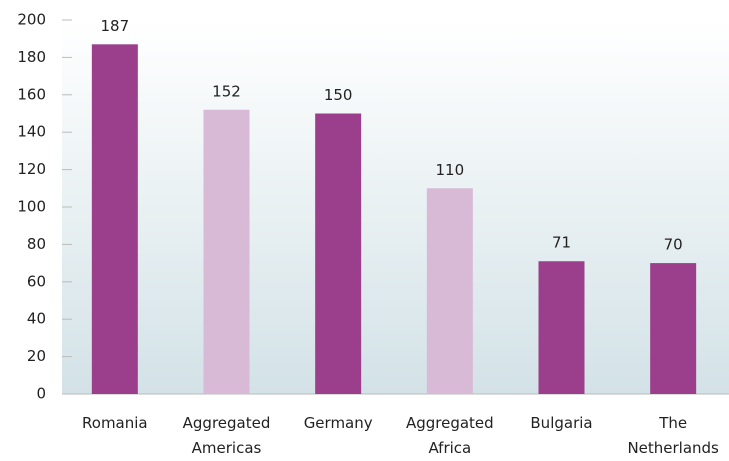 The image size is (729, 461). I want to click on x-tick-label: Romania, so click(115, 423).